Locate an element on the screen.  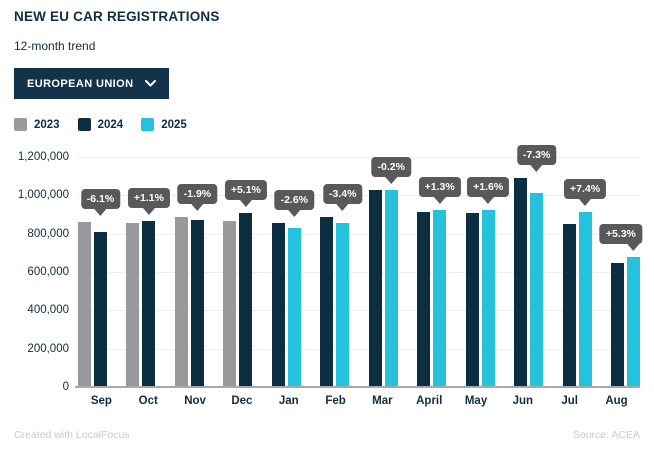
bar-2024-mar is located at coordinates (375, 288).